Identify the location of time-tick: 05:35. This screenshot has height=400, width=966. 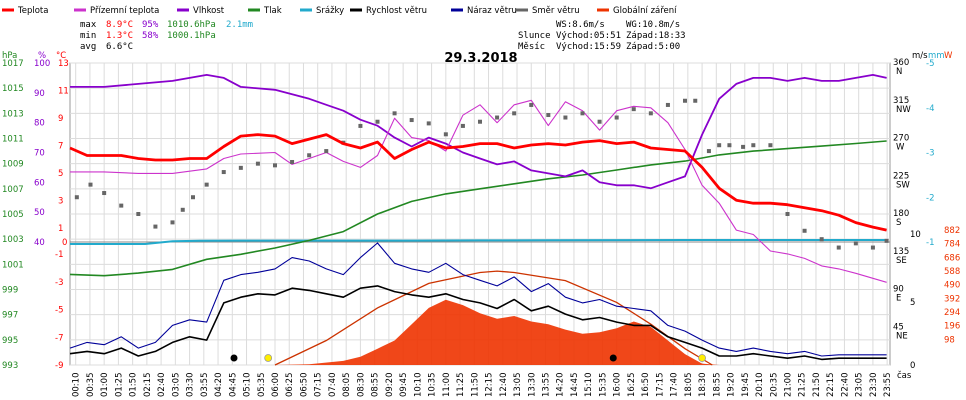
(262, 385).